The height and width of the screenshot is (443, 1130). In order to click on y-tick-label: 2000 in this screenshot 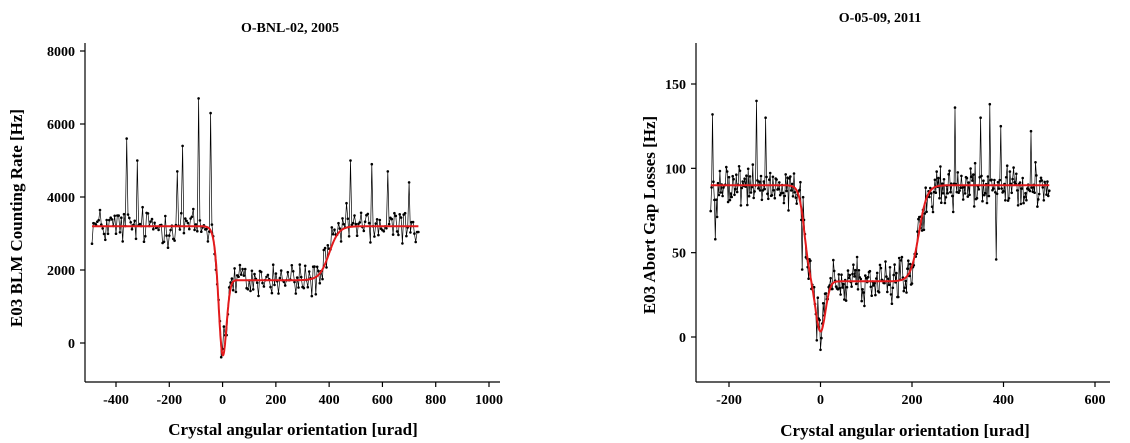, I will do `click(61, 271)`.